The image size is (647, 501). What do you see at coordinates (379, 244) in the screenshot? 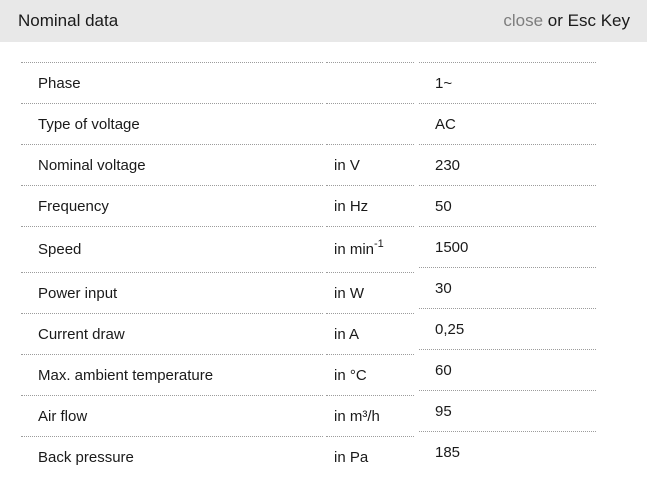
I see `unit-superscript: -1` at bounding box center [379, 244].